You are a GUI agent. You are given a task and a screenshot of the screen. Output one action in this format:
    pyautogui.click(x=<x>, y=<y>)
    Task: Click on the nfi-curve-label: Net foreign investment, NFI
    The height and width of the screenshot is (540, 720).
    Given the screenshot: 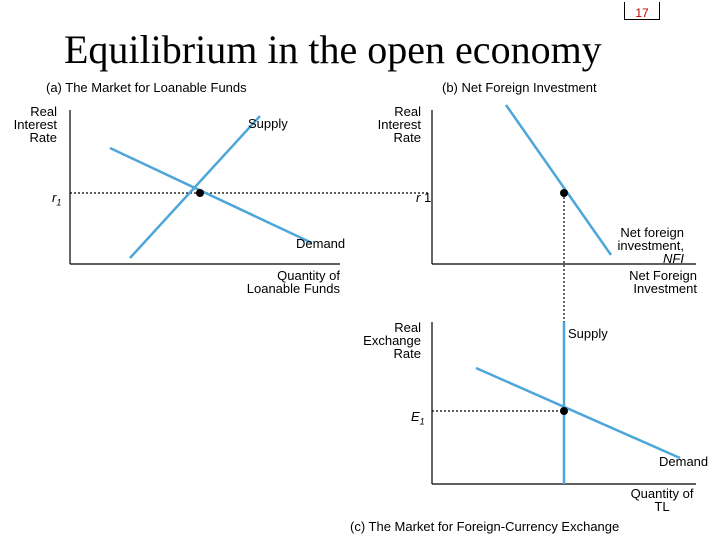 What is the action you would take?
    pyautogui.click(x=650, y=245)
    